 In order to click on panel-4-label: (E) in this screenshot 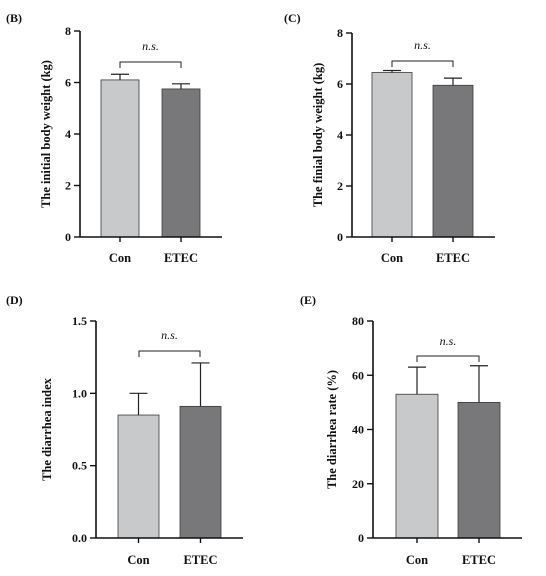, I will do `click(308, 300)`.